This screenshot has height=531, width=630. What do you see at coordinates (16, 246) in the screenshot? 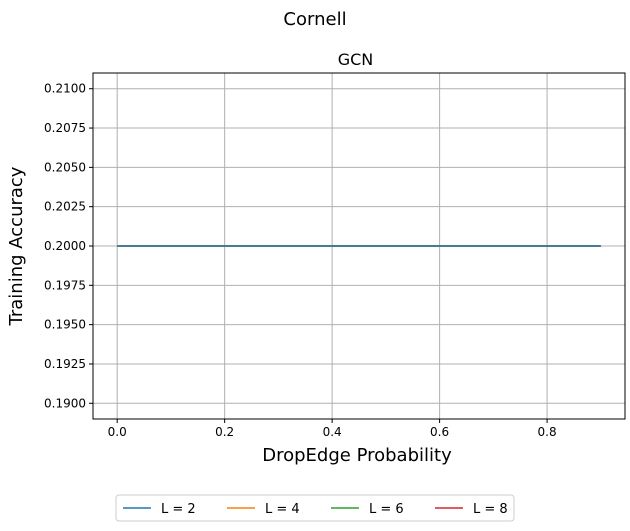
I see `y-axis-label: Training Accuracy` at bounding box center [16, 246].